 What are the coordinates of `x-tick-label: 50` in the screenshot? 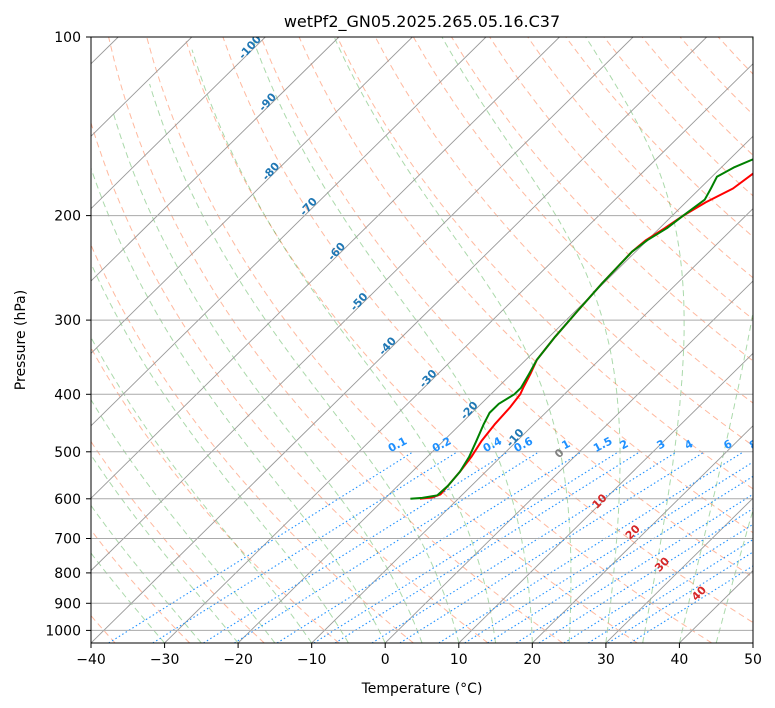 It's located at (753, 660).